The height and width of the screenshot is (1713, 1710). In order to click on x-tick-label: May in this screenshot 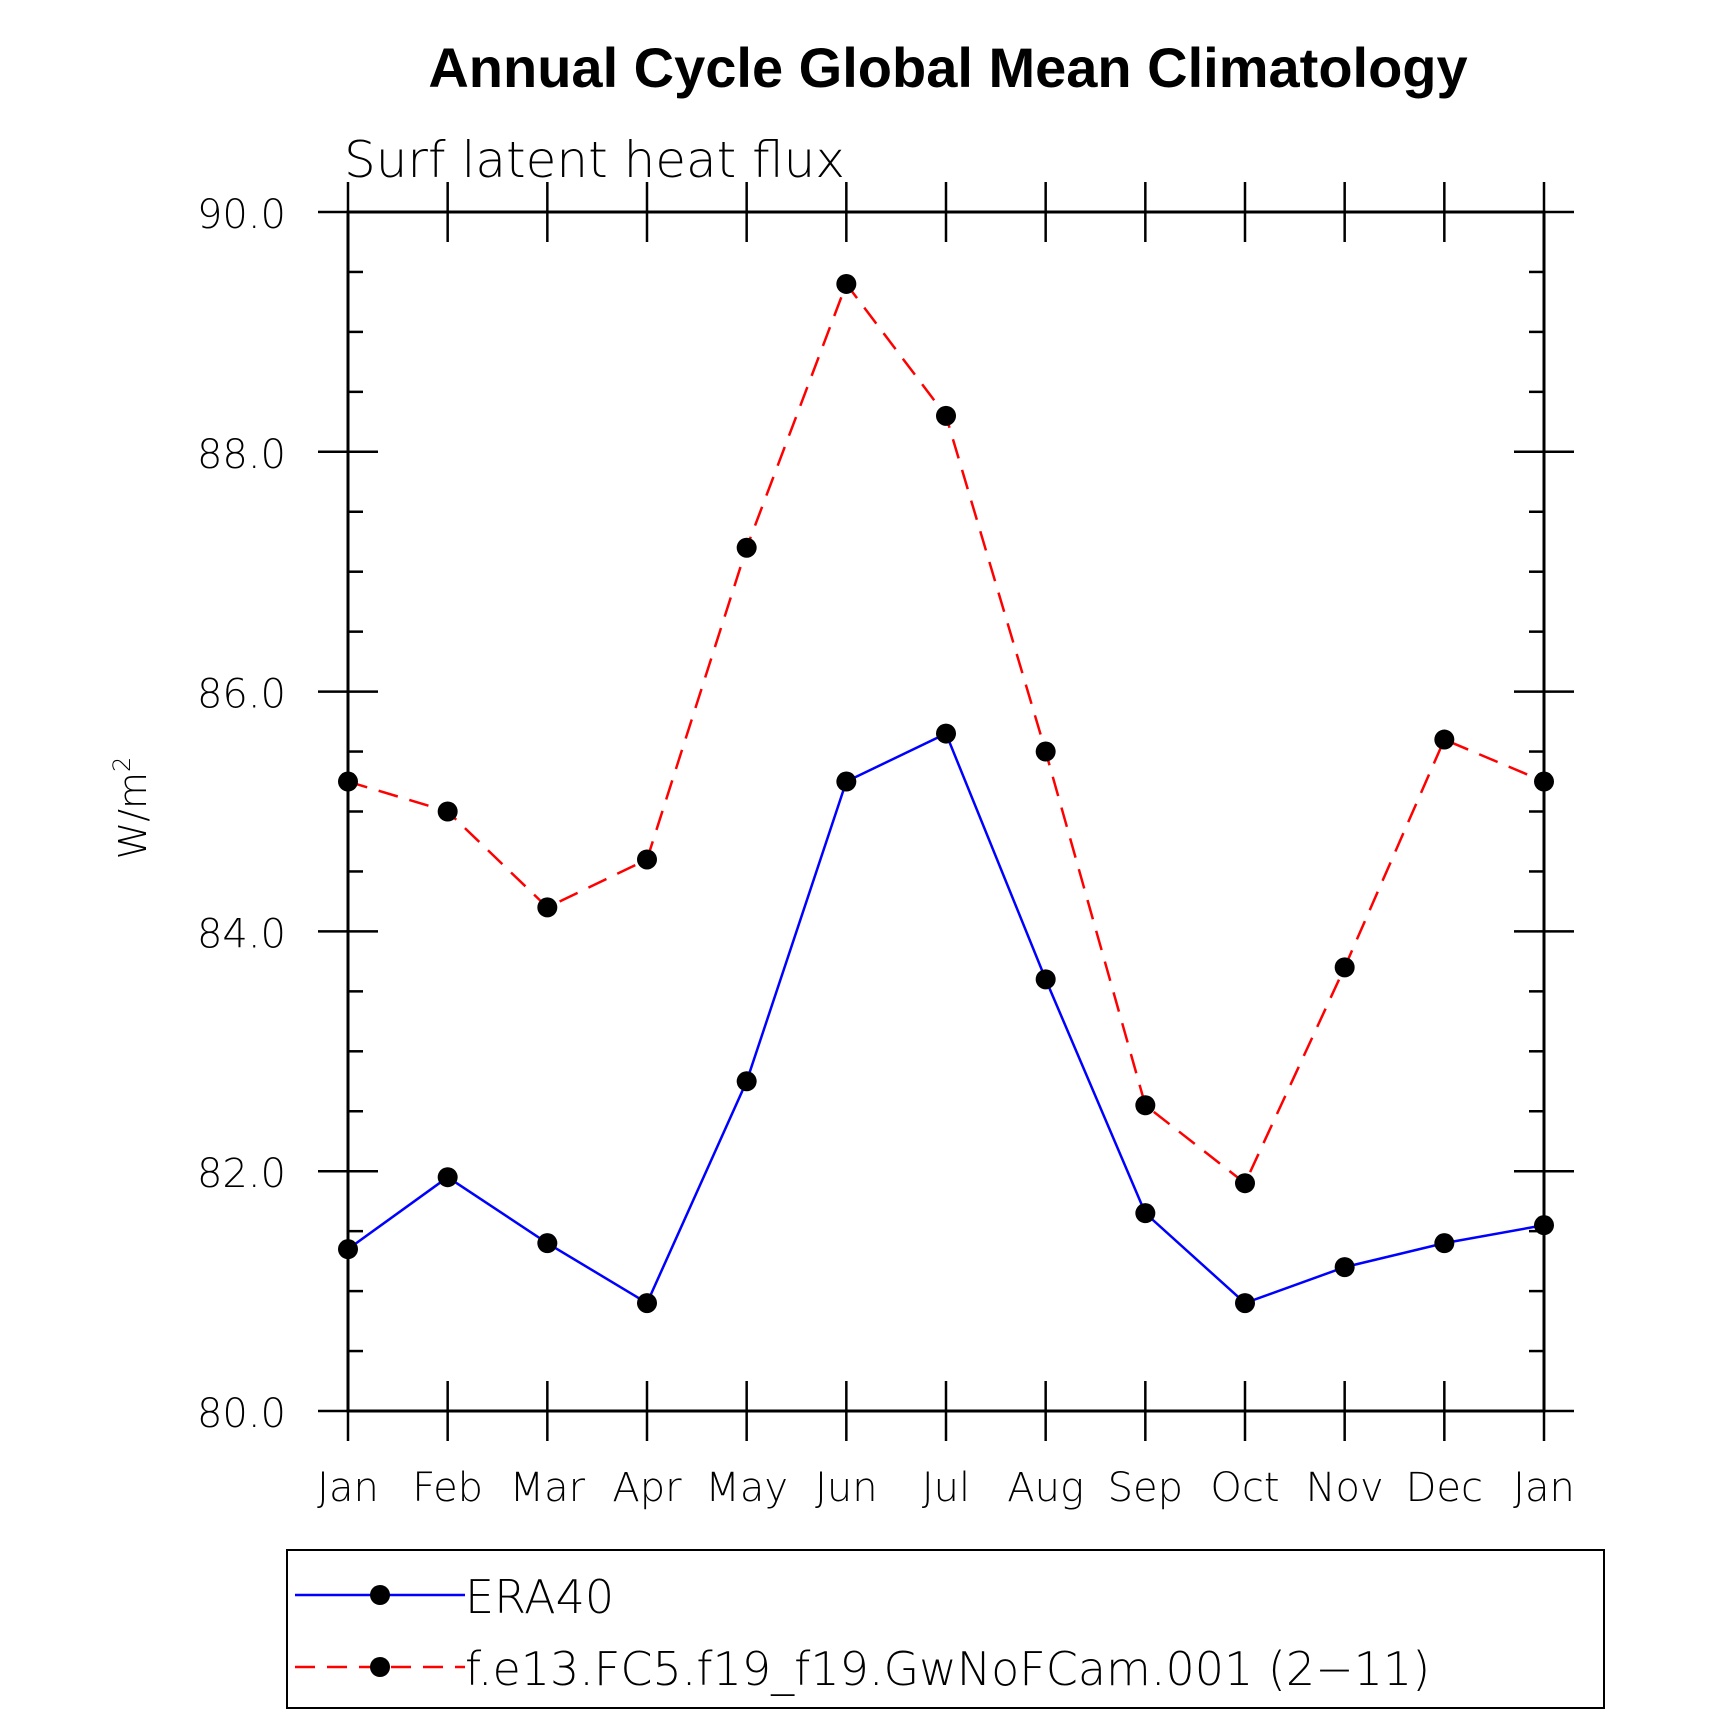, I will do `click(746, 1488)`.